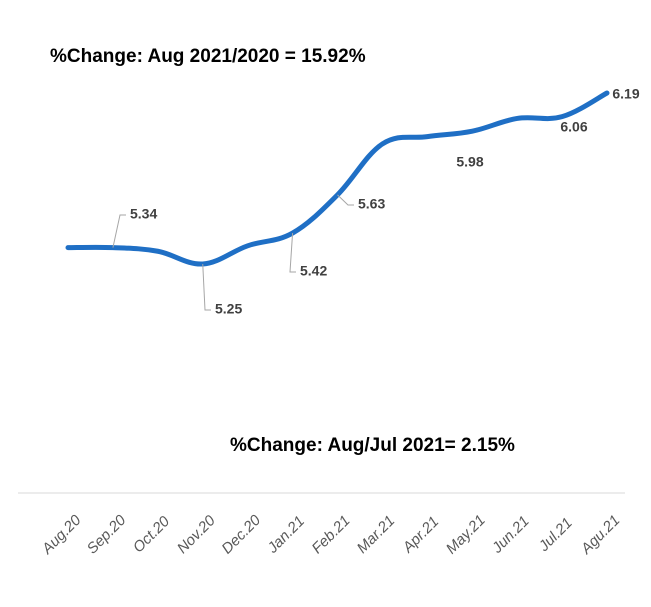 This screenshot has width=651, height=607. Describe the element at coordinates (625, 94) in the screenshot. I see `data-label: 6.19` at that location.